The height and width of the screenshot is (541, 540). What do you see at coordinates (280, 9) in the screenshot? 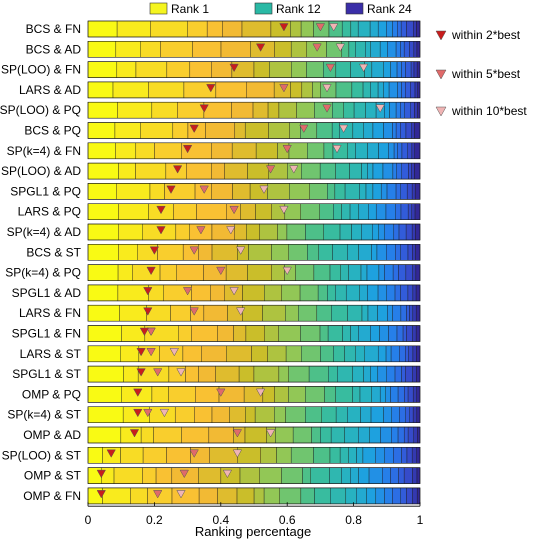
I see `color-legend: Rank 1 Rank 12 Rank 24` at bounding box center [280, 9].